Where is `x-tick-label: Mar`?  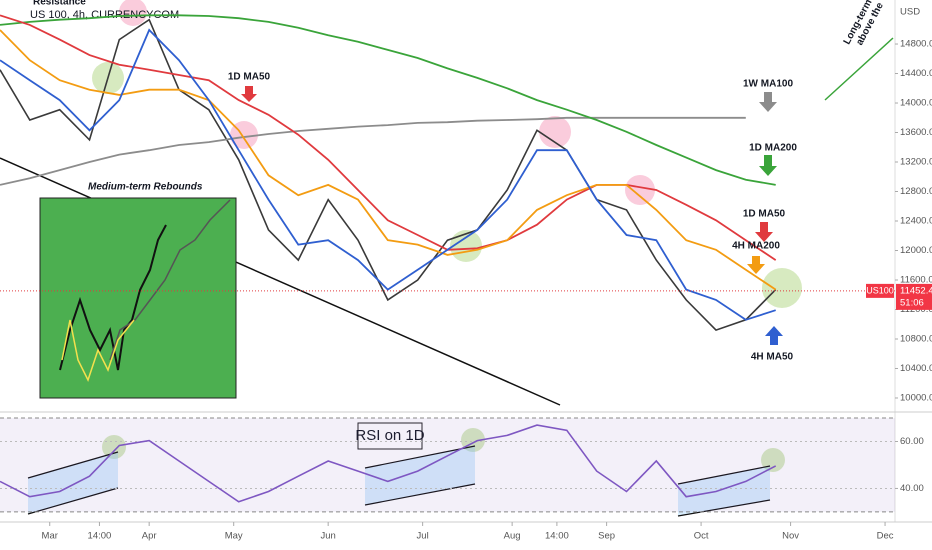
x-tick-label: Mar is located at coordinates (50, 536).